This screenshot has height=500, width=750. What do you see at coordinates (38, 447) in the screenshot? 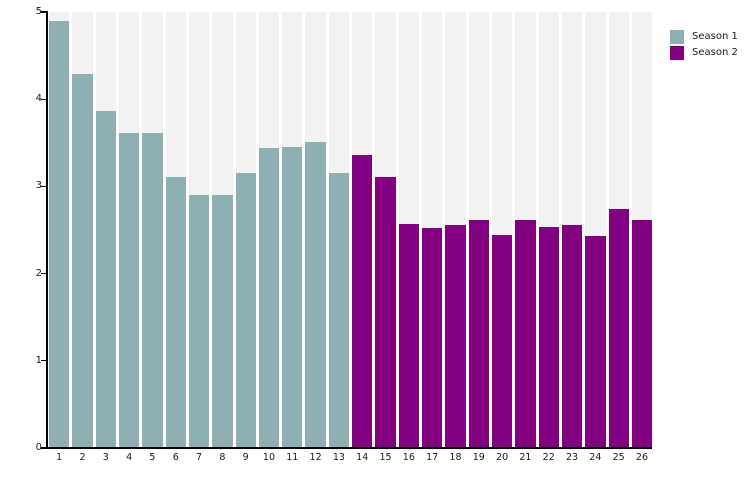
I see `y-tick-label: 0` at bounding box center [38, 447].